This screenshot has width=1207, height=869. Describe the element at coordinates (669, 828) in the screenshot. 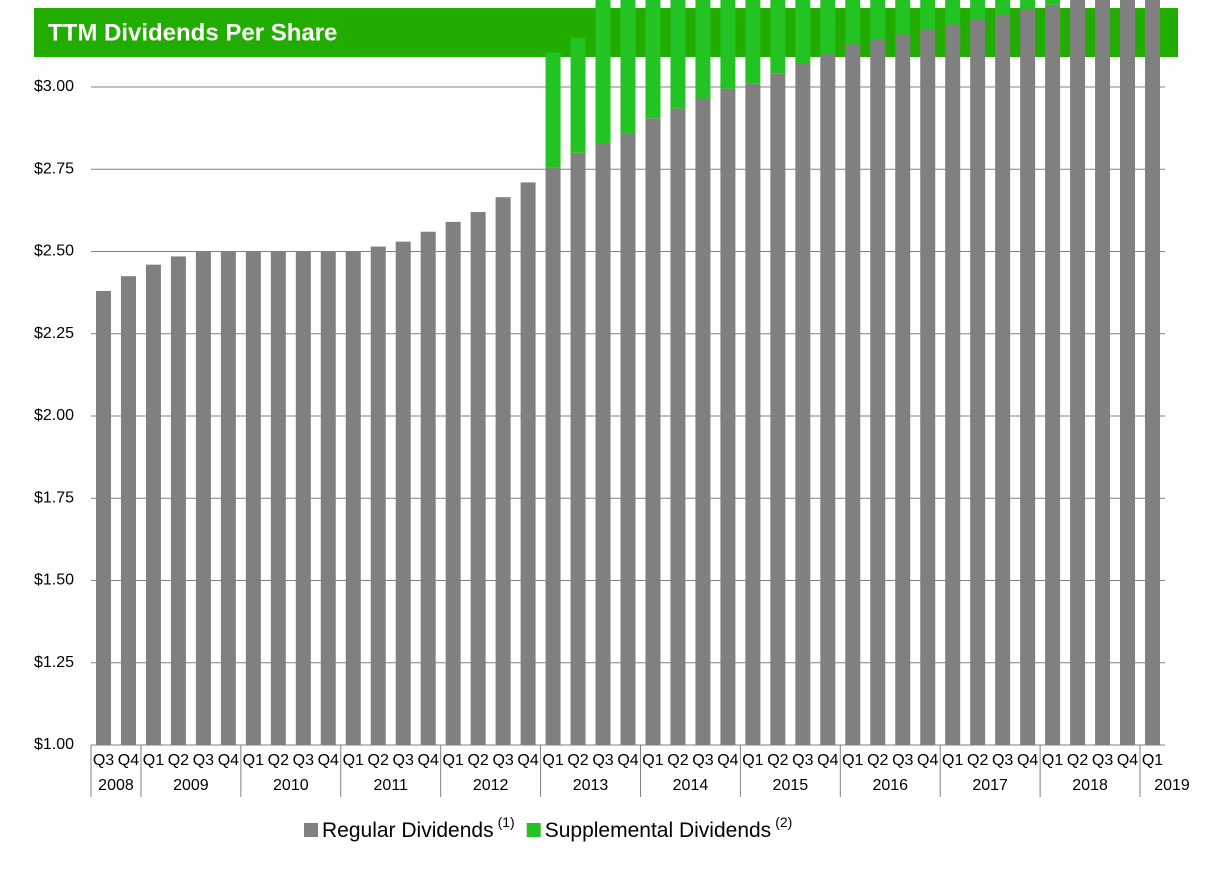

I see `legend-label: Supplemental Dividends (2)` at that location.